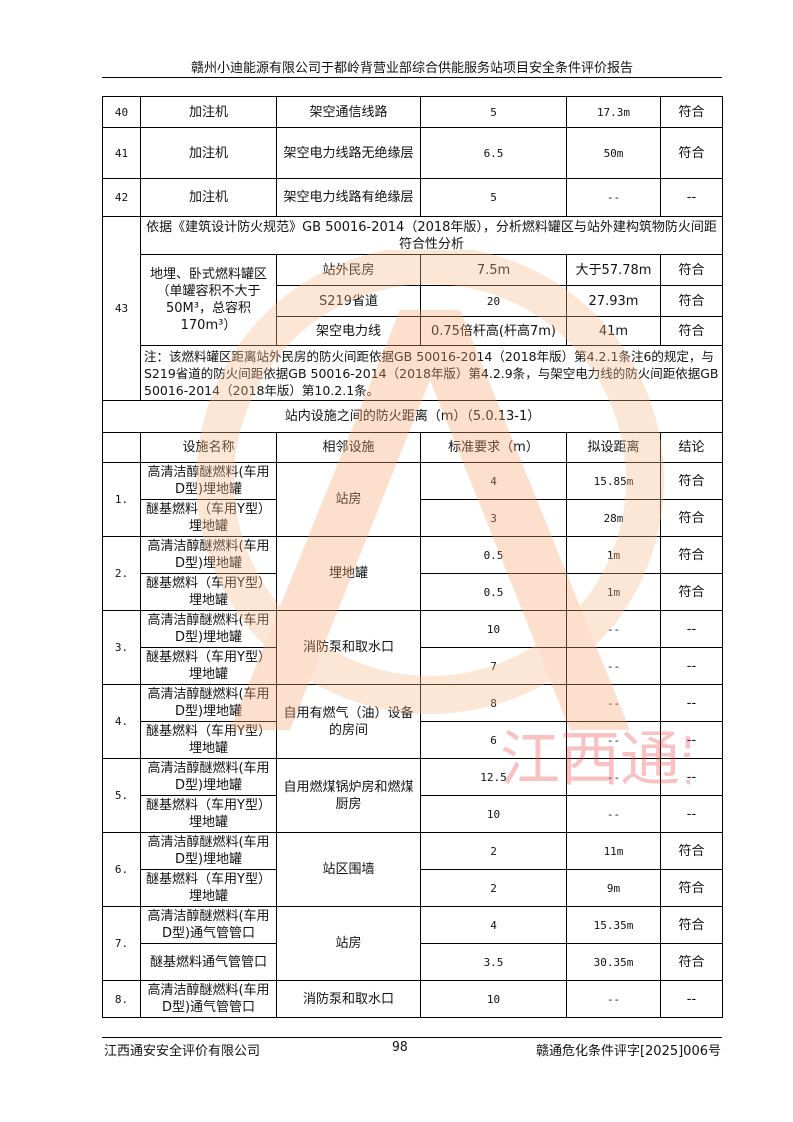 Image resolution: width=793 pixels, height=1122 pixels. What do you see at coordinates (613, 447) in the screenshot?
I see `column-header: 拟设距离` at bounding box center [613, 447].